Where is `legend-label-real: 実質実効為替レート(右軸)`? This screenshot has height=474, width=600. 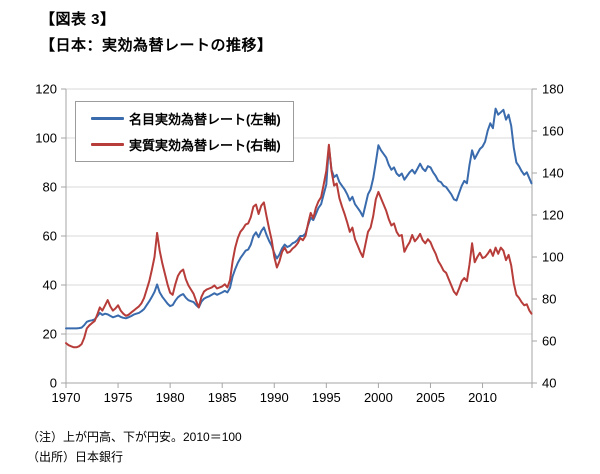 legend-label-real: 実質実効為替レート(右軸) is located at coordinates (205, 145).